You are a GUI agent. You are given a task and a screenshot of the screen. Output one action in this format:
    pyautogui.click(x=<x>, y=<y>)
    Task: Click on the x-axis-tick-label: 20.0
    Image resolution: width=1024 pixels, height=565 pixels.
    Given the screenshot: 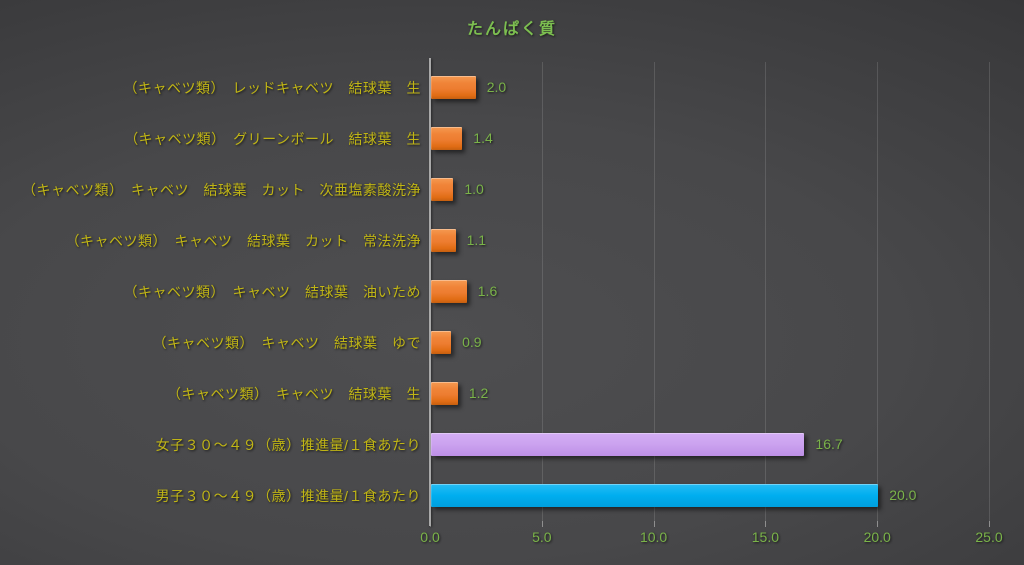 What is the action you would take?
    pyautogui.click(x=877, y=537)
    